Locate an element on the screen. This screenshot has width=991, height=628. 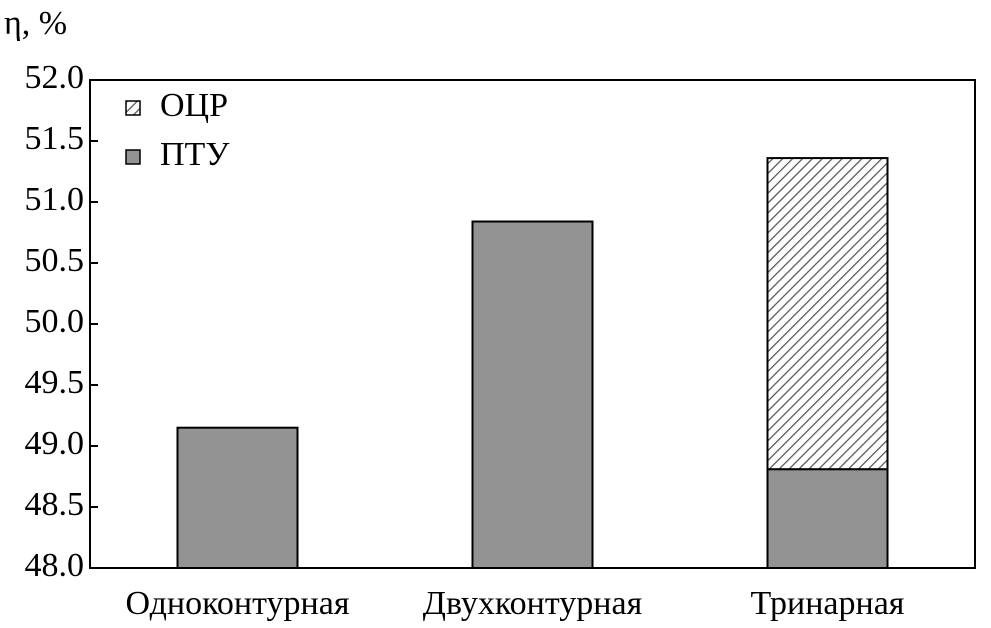
y-axis-label: η, % is located at coordinates (35, 23).